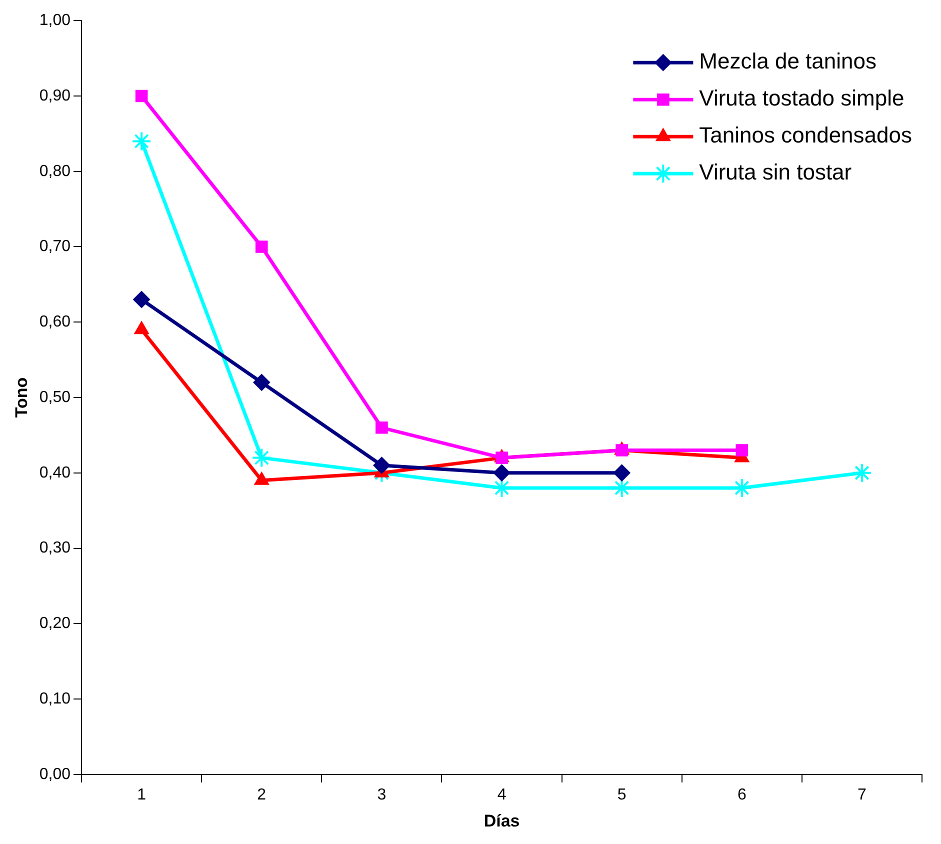 This screenshot has height=844, width=941. Describe the element at coordinates (55, 171) in the screenshot. I see `y-tick-label: 0,80` at that location.